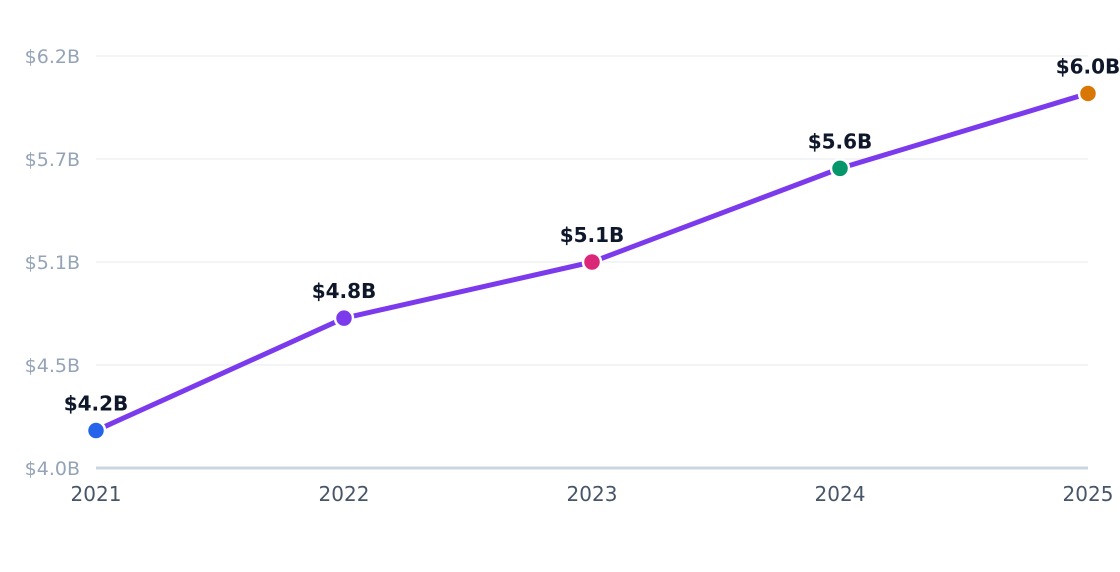 This screenshot has height=572, width=1120. I want to click on x-tick-label: 2022, so click(344, 494).